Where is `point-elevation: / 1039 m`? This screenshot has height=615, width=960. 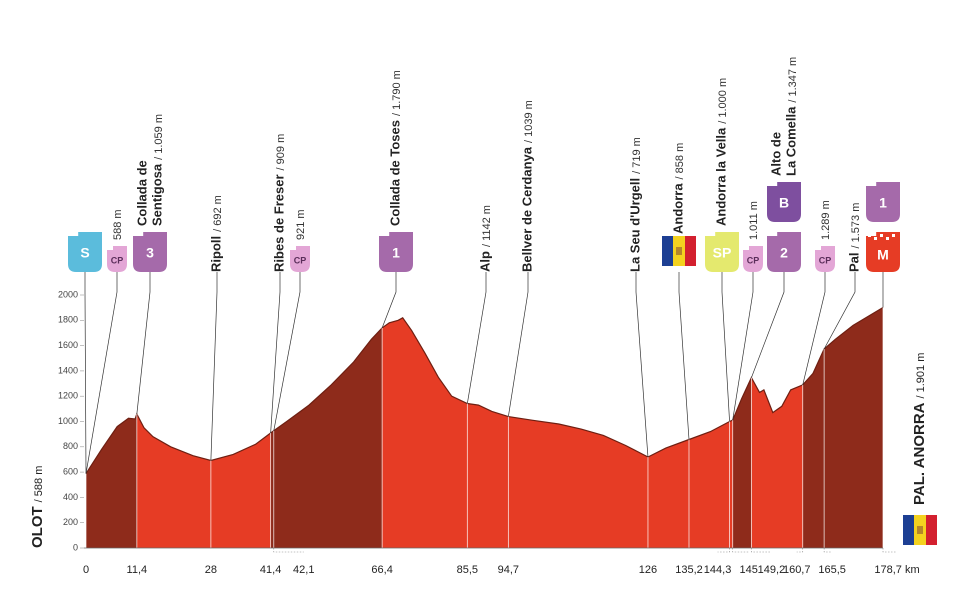
point-elevation: / 1039 m is located at coordinates (529, 121).